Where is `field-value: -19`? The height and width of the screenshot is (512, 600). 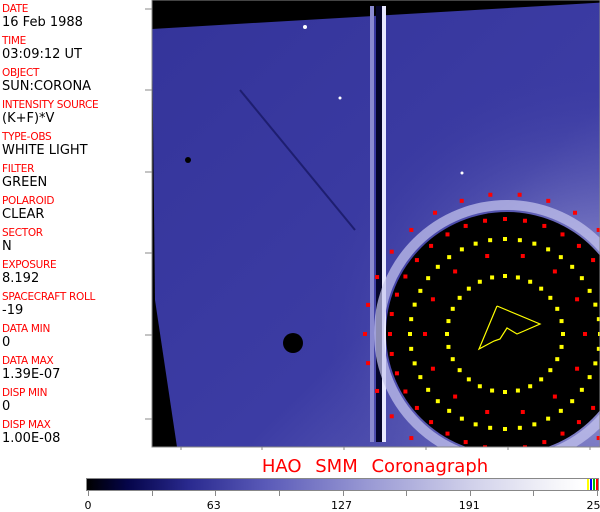 field-value: -19 is located at coordinates (13, 310).